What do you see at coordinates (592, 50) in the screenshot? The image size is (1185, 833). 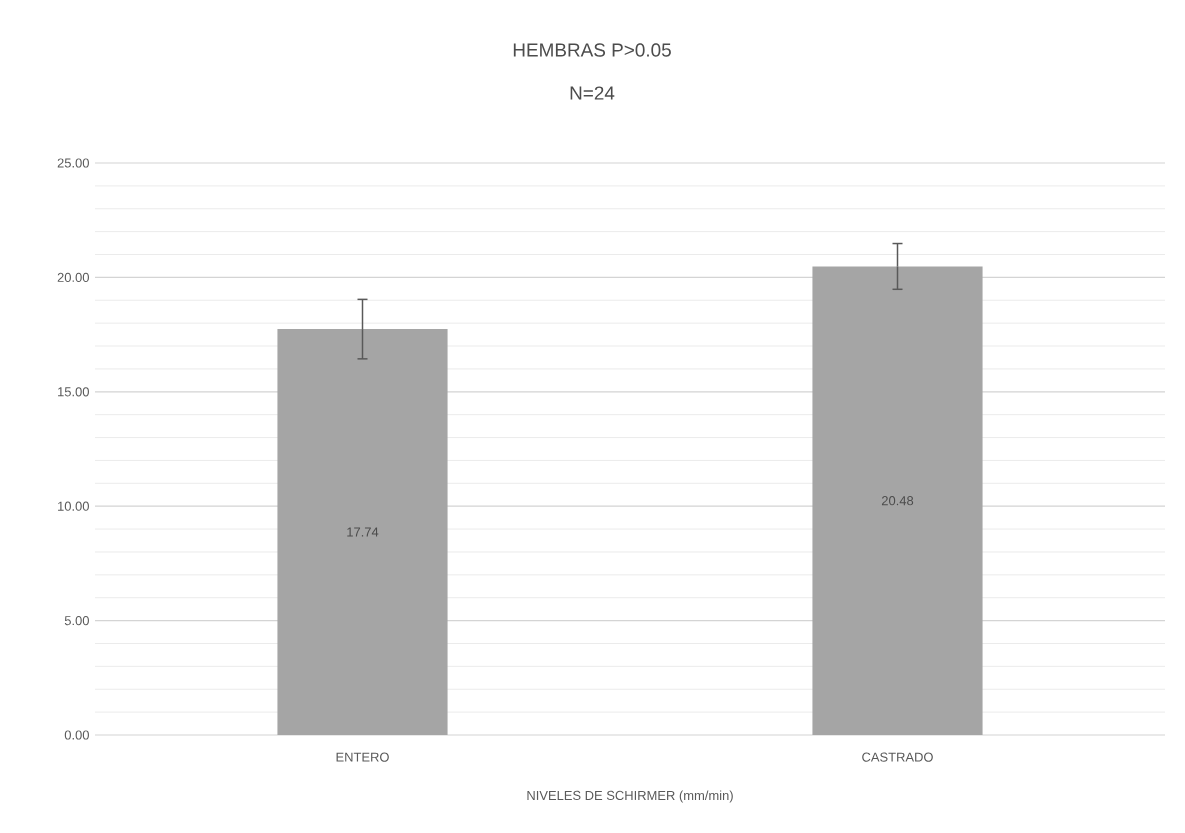 I see `chart-title: HEMBRAS P>0.05` at bounding box center [592, 50].